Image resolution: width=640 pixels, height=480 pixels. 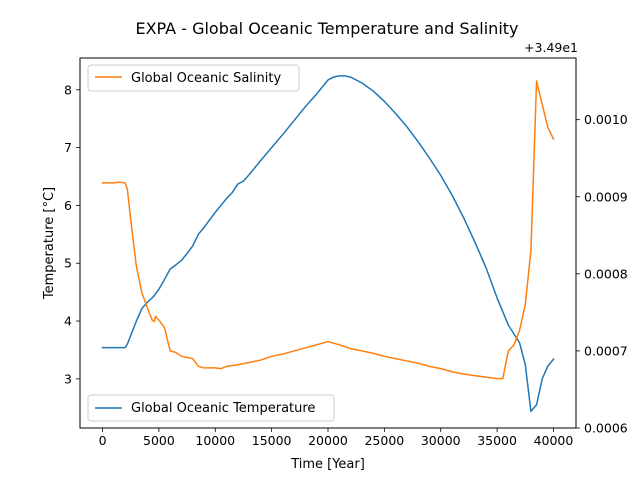 I want to click on y-tick-label: 8, so click(x=68, y=89).